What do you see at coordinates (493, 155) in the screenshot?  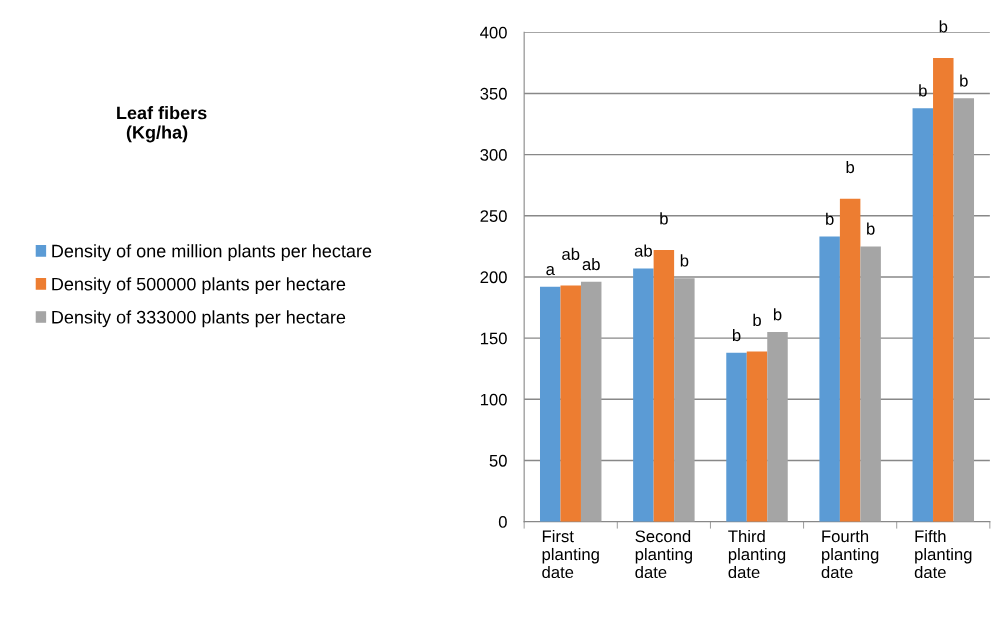 I see `y-tick-label: 300` at bounding box center [493, 155].